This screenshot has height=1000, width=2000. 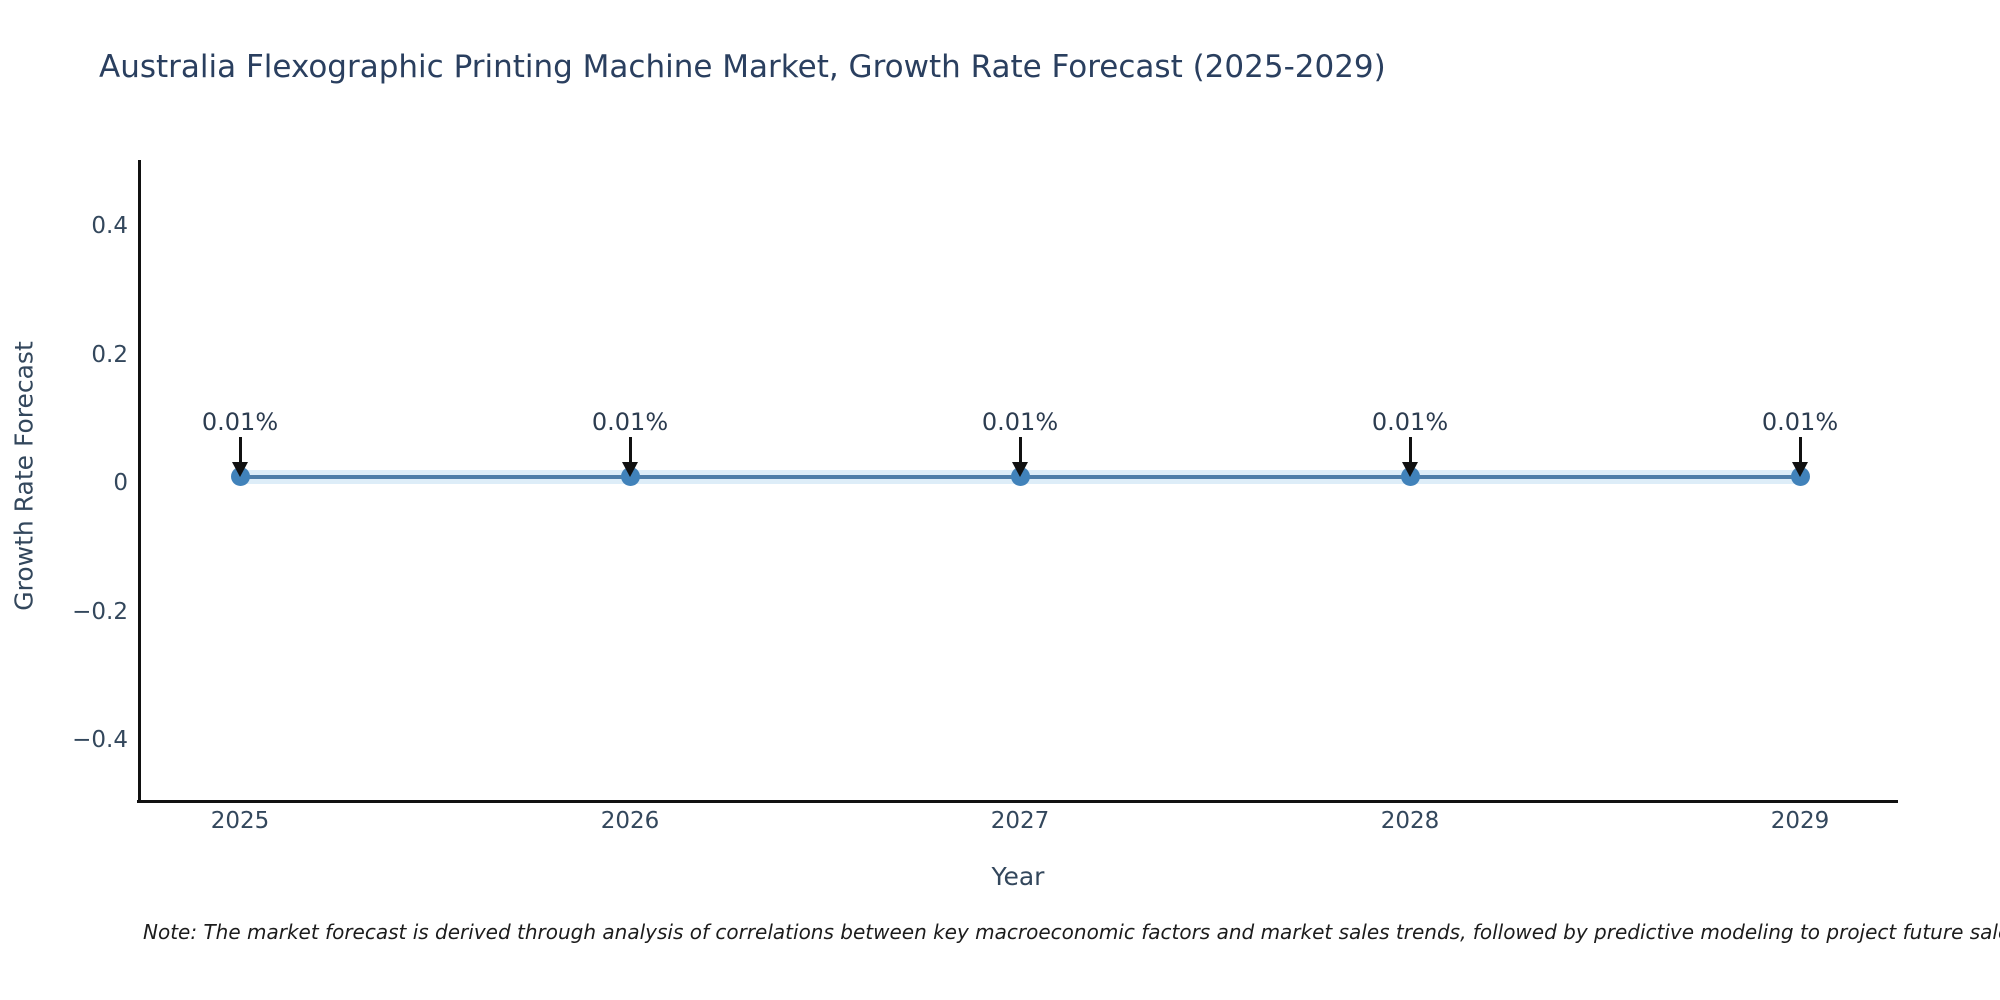 What do you see at coordinates (100, 740) in the screenshot?
I see `y-tick-label: −0.4` at bounding box center [100, 740].